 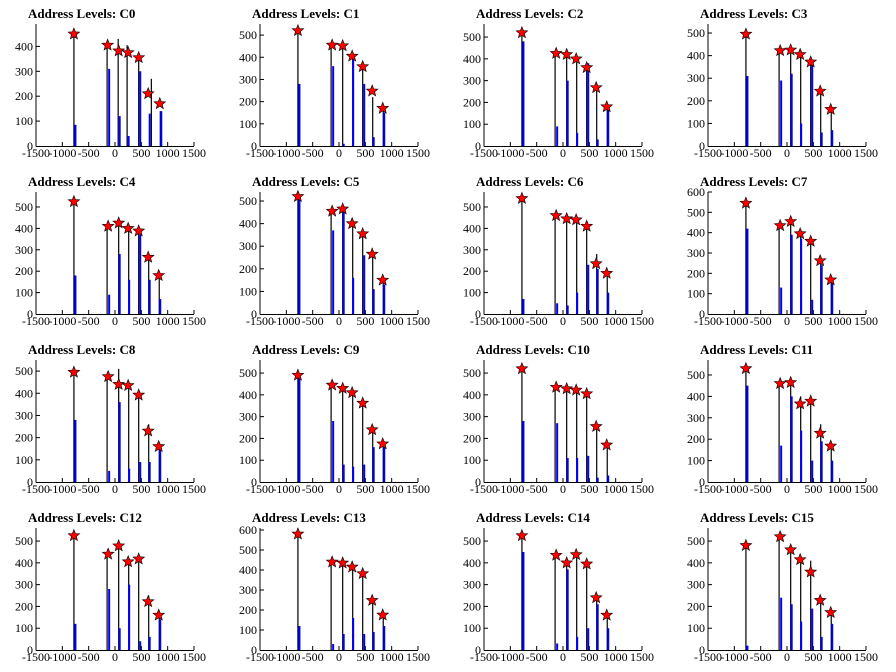 What do you see at coordinates (81, 13) in the screenshot?
I see `panel-title: Address Levels: C0` at bounding box center [81, 13].